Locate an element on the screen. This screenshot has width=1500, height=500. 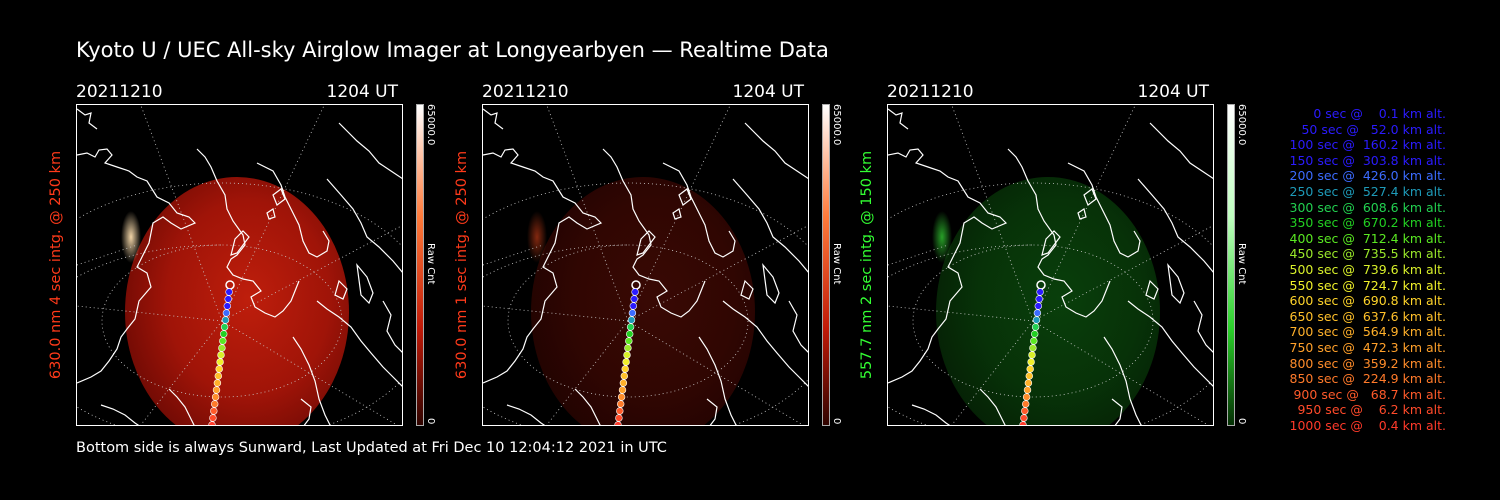
legend-entry: 300 sec @ 608.6 km alt. is located at coordinates (1367, 207).